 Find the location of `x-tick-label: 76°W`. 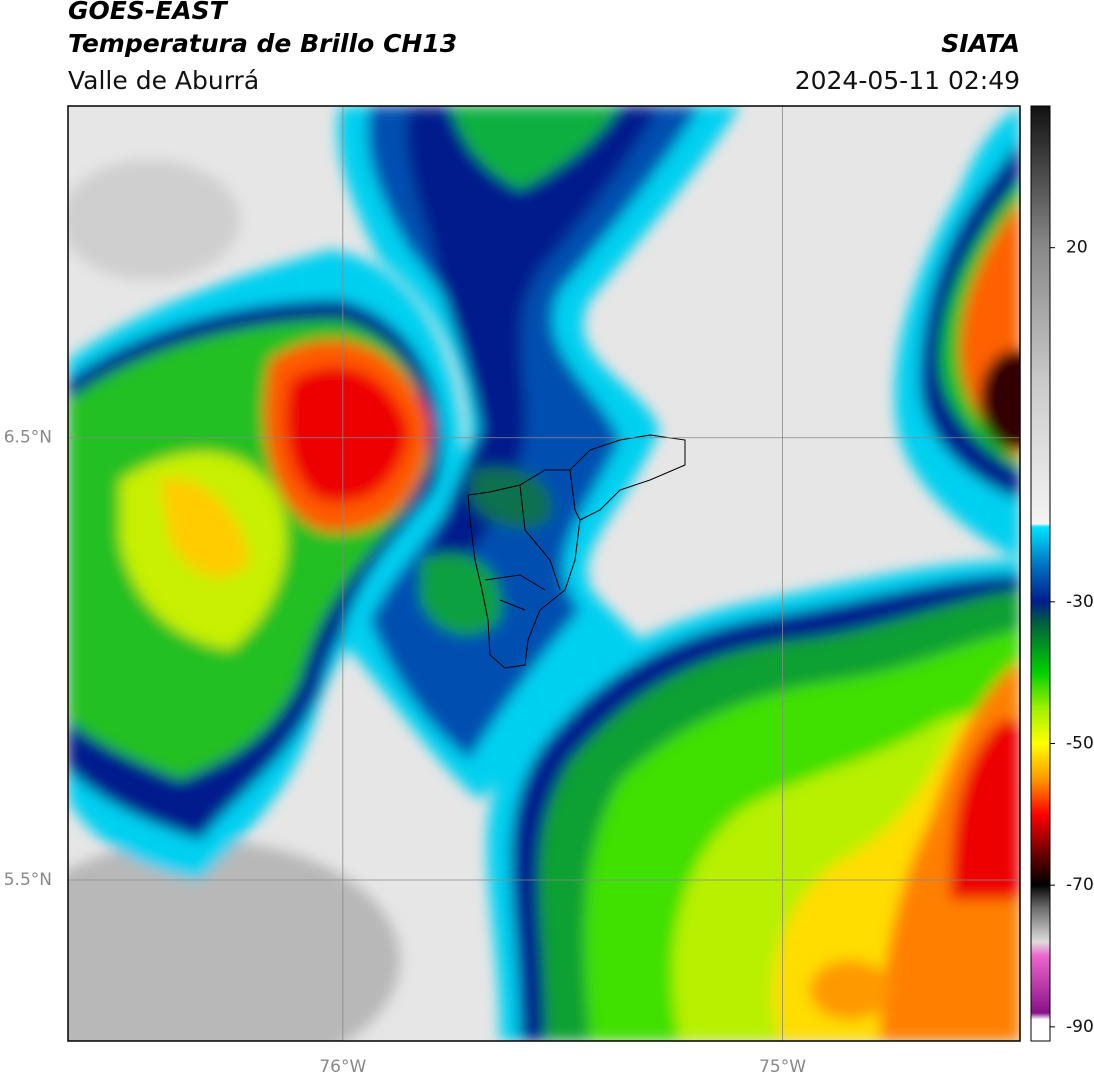

x-tick-label: 76°W is located at coordinates (342, 1067).